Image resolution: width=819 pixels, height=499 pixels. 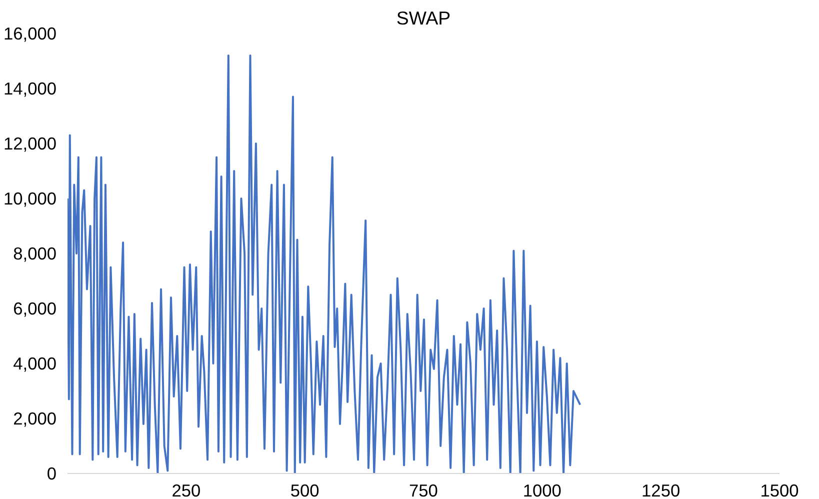 What do you see at coordinates (30, 88) in the screenshot?
I see `y-tick-label: 14,000` at bounding box center [30, 88].